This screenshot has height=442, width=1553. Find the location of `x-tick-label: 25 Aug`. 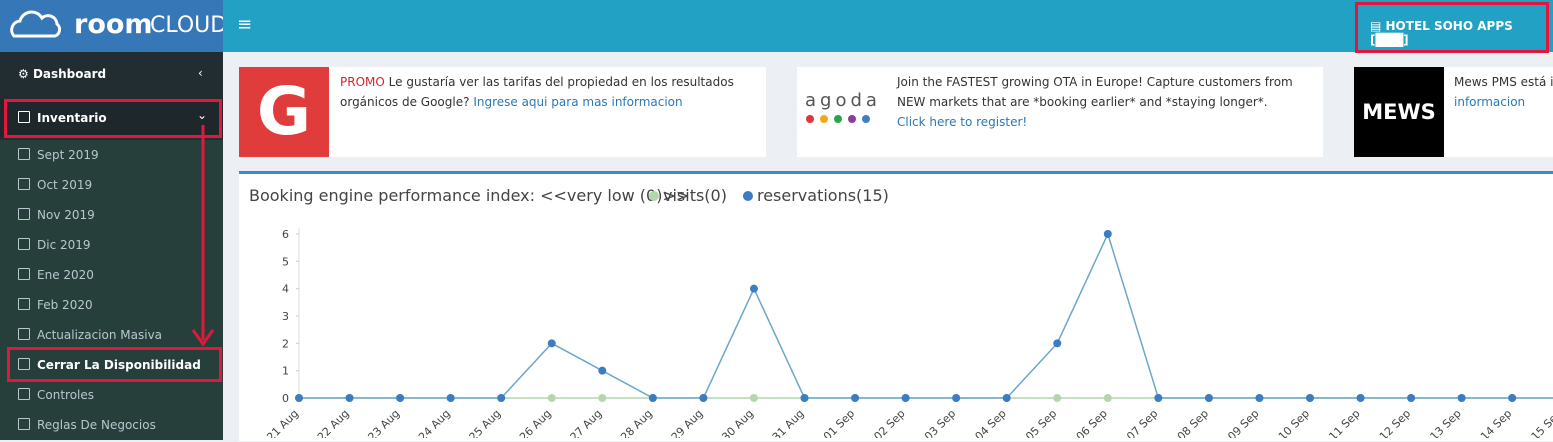

x-tick-label: 25 Aug is located at coordinates (485, 422).